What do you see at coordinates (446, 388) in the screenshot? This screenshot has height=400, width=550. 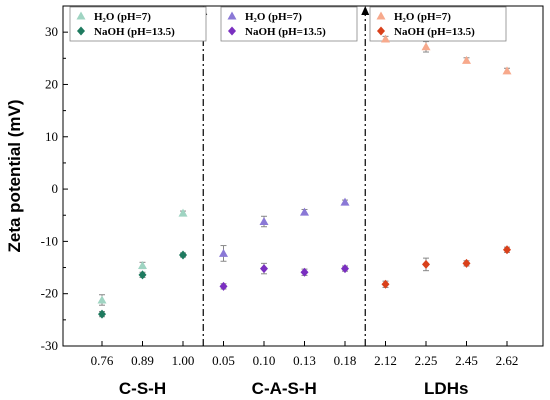 I see `group-label: LDHs` at bounding box center [446, 388].